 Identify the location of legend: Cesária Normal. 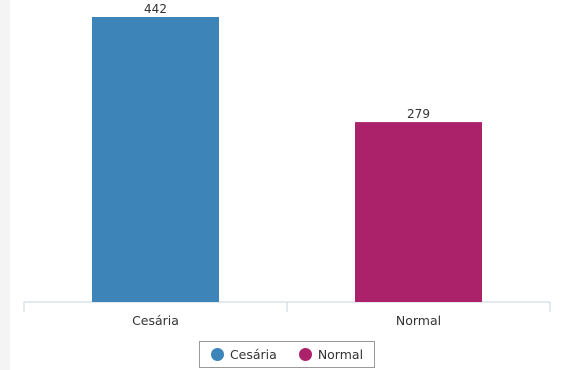
(287, 354).